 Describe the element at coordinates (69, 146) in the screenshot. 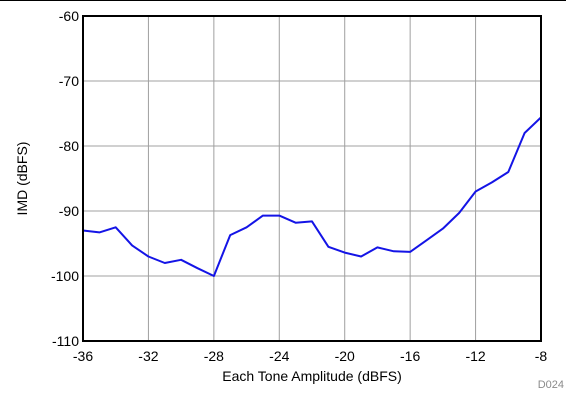

I see `y-tick-label: -80` at that location.